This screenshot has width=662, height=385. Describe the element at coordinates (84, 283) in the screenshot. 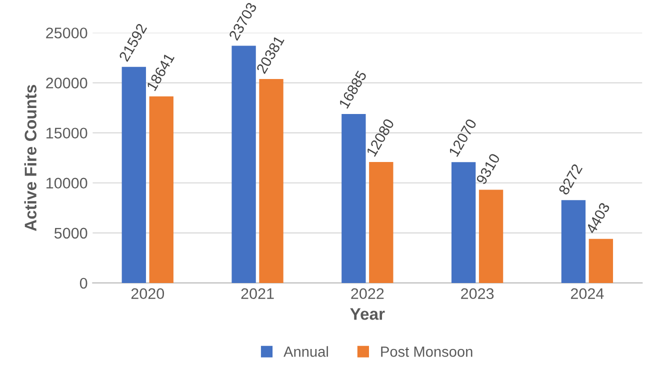

I see `y-tick-label: 0` at that location.